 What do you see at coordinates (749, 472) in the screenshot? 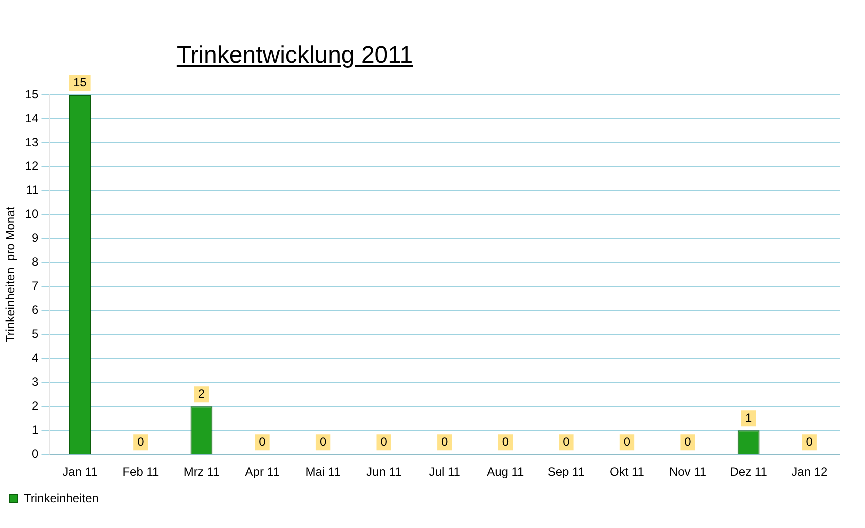
I see `x-tick-label: Dez 11` at bounding box center [749, 472].